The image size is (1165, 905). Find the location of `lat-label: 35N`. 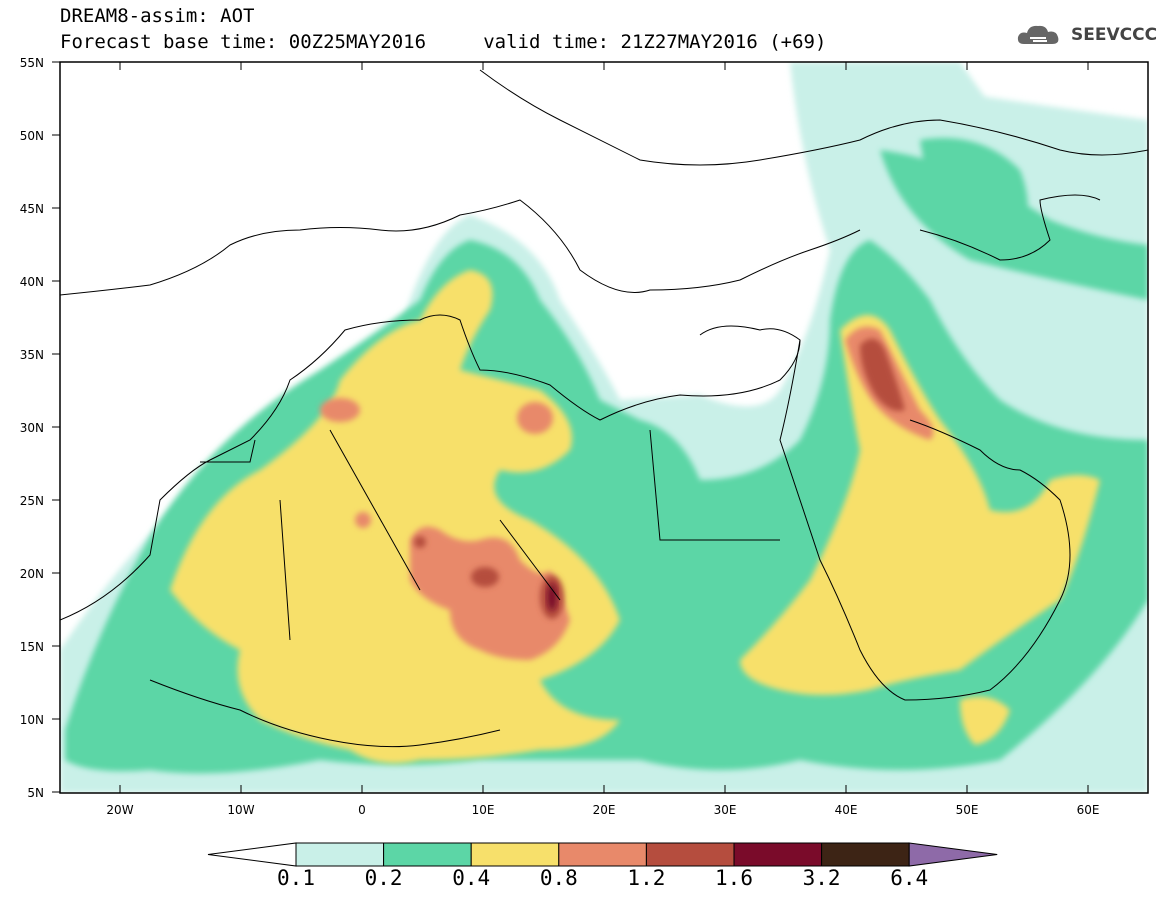

lat-label: 35N is located at coordinates (32, 355).